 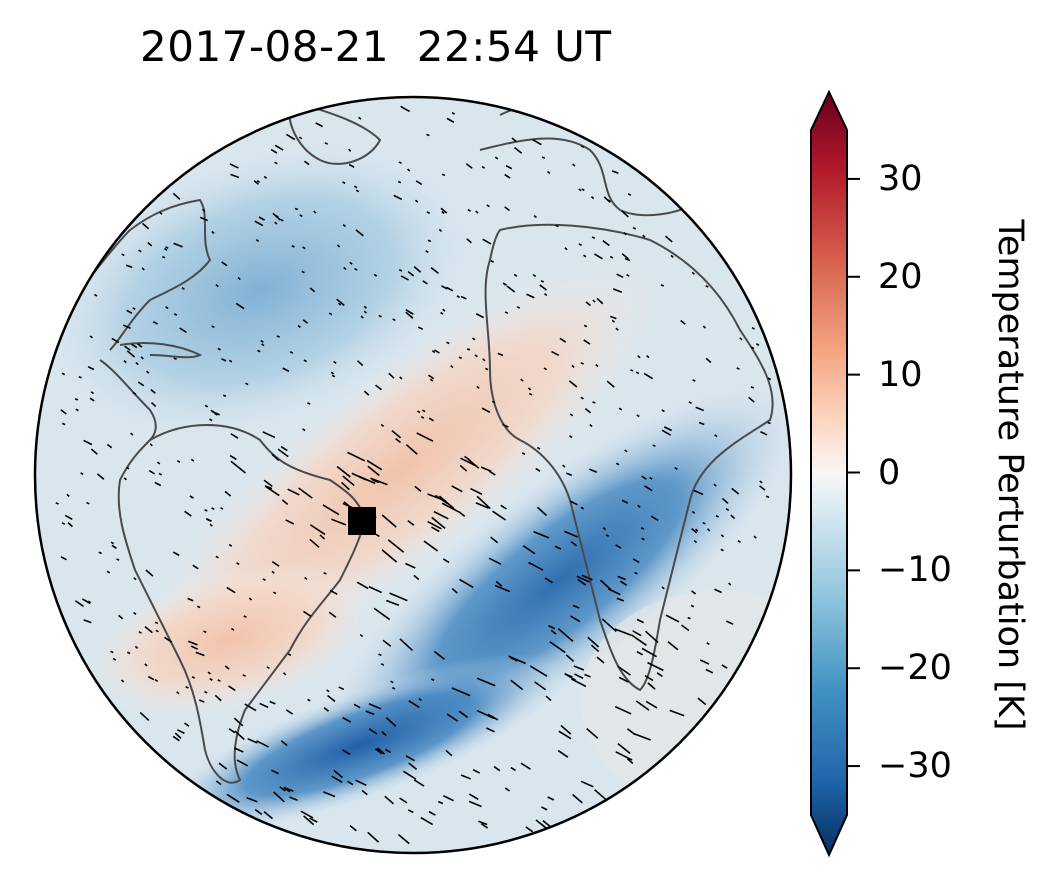 What do you see at coordinates (900, 178) in the screenshot?
I see `colorbar-tick-label: 30` at bounding box center [900, 178].